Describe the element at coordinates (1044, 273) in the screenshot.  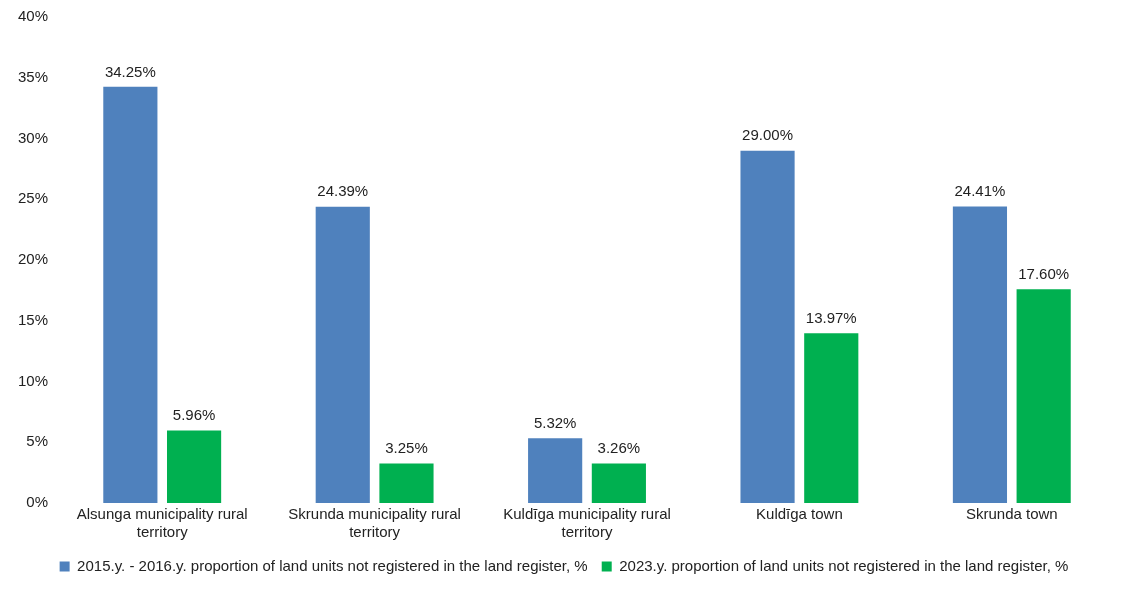
I see `data-label: 17.60%` at that location.